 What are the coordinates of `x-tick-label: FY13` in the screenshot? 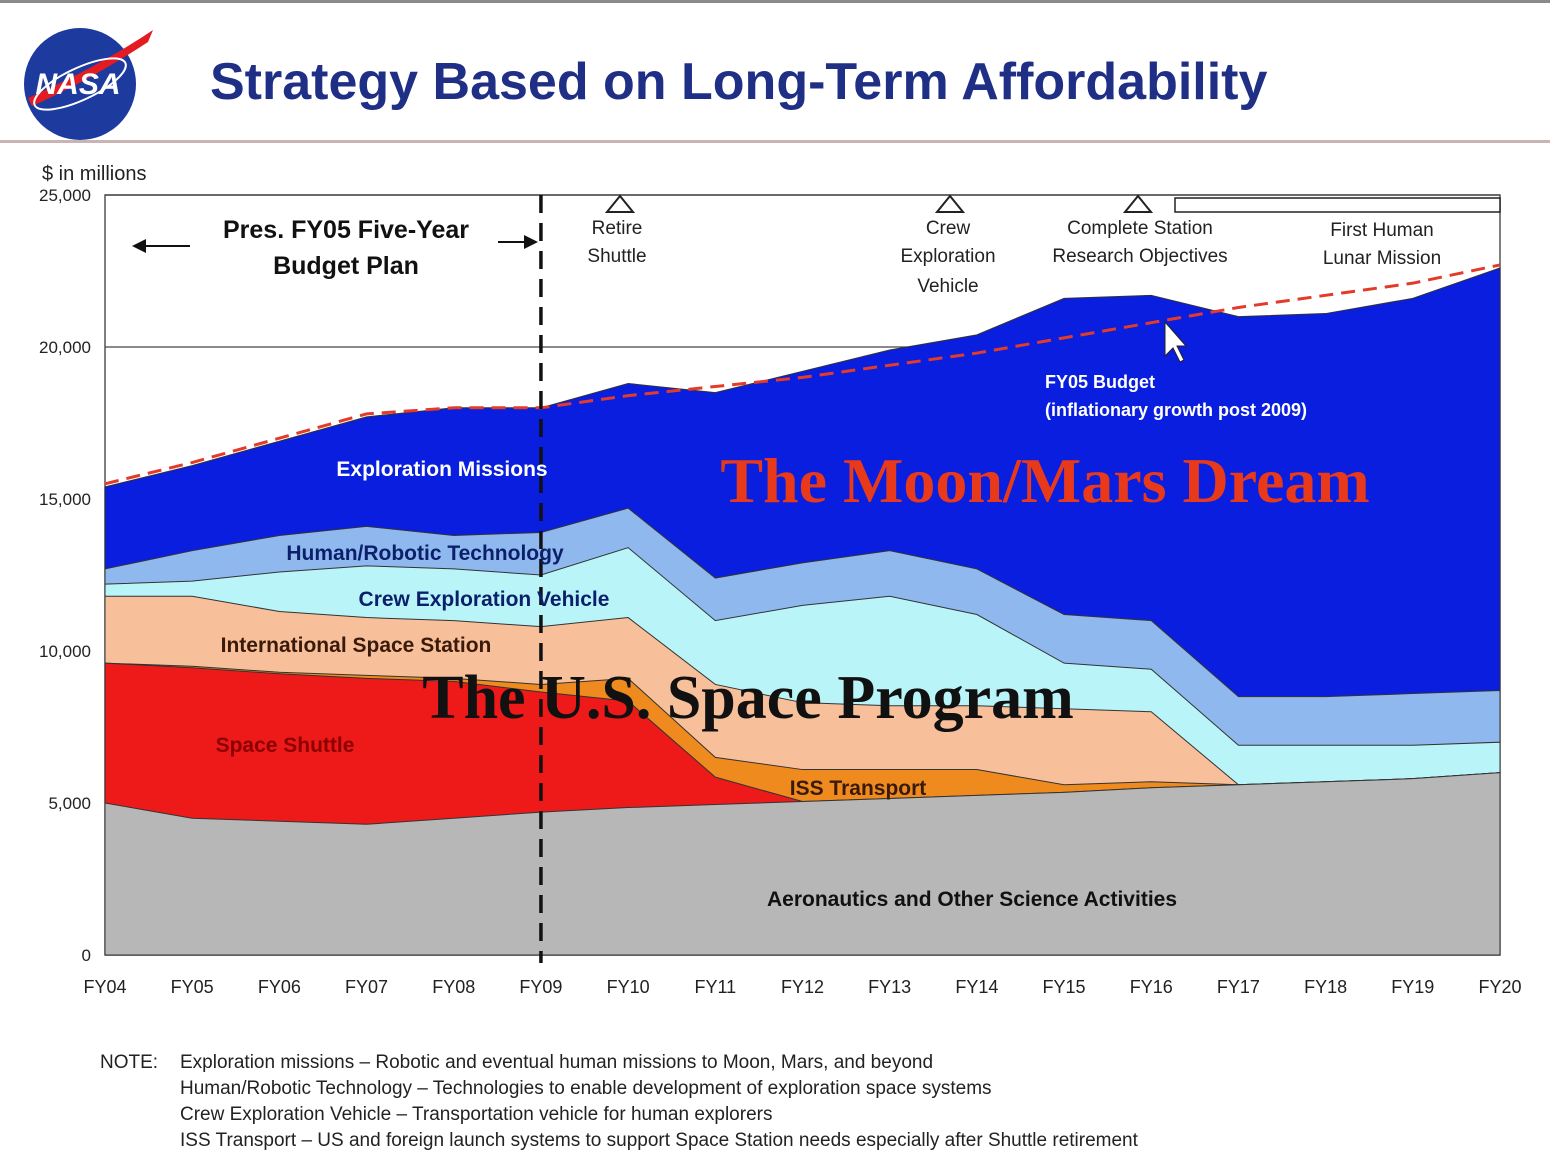 It's located at (889, 987).